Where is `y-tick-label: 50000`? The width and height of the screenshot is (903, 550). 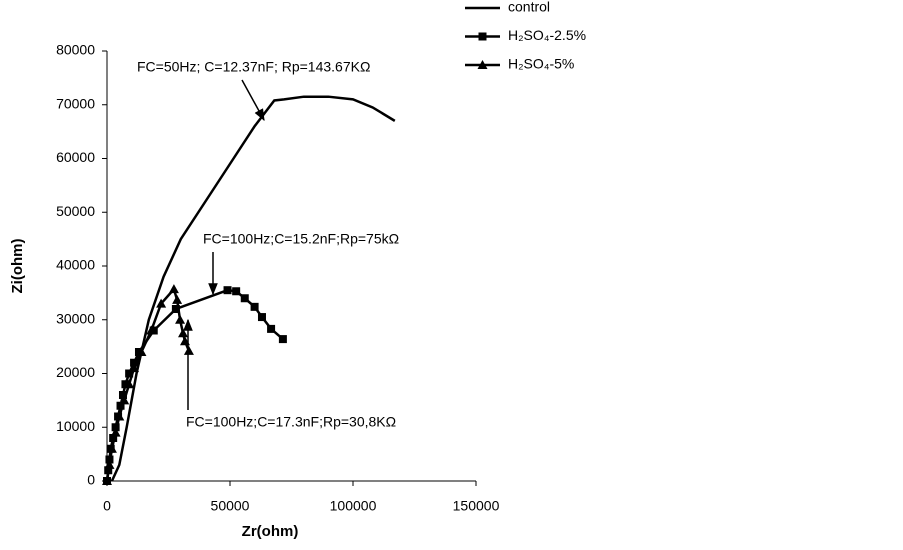 y-tick-label: 50000 is located at coordinates (75, 211).